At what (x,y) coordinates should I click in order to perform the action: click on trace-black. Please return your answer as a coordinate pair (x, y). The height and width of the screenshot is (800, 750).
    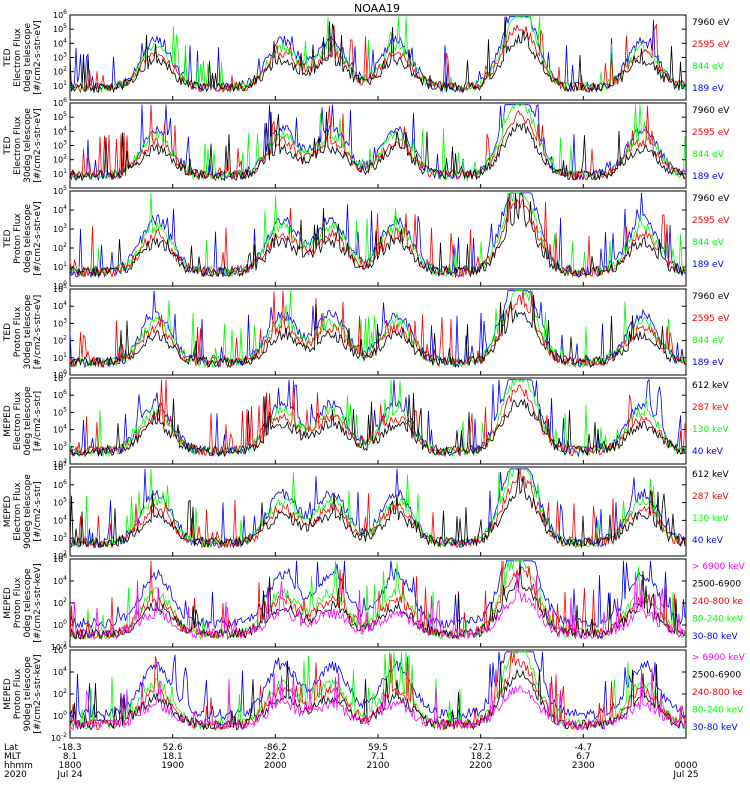
    Looking at the image, I should click on (377, 146).